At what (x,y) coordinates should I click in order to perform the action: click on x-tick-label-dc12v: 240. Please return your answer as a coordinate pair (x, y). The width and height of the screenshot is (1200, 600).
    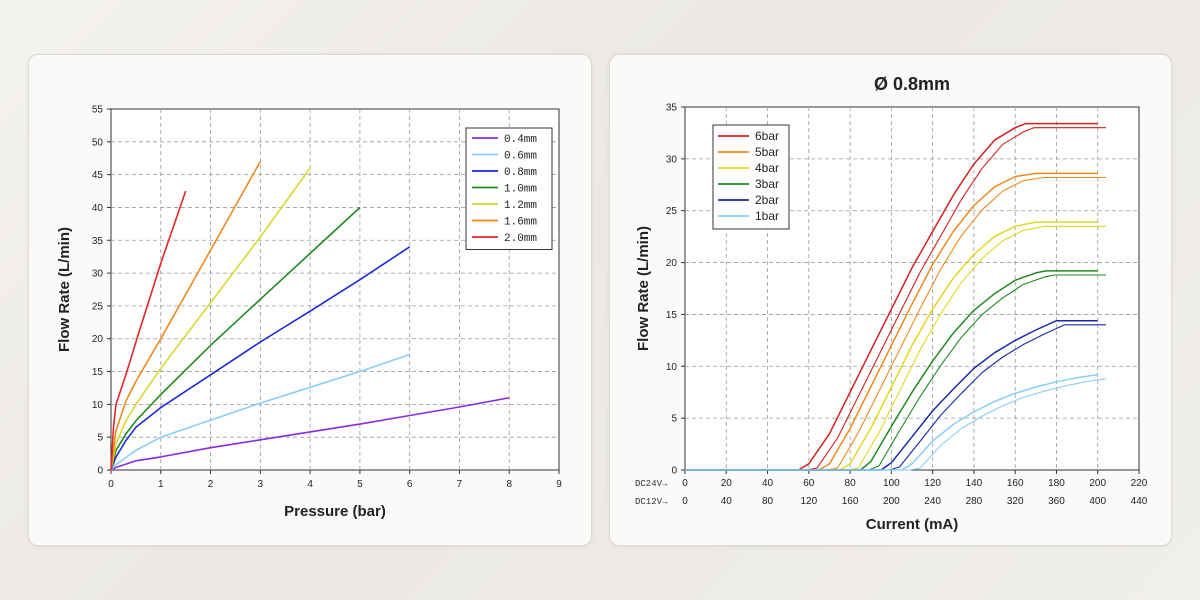
    Looking at the image, I should click on (932, 501).